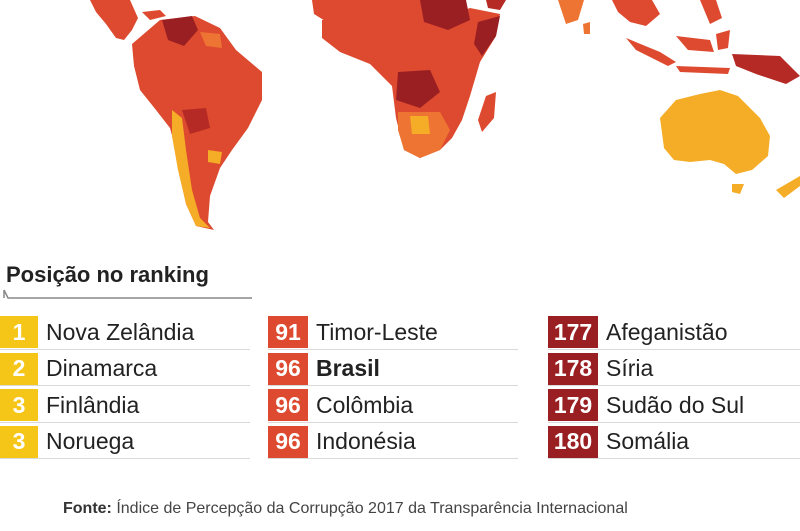 The width and height of the screenshot is (800, 531). Describe the element at coordinates (445, 15) in the screenshot. I see `region-sudan` at that location.